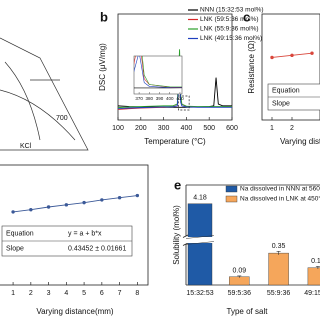 This screenshot has height=320, width=320. What do you see at coordinates (199, 293) in the screenshot?
I see `x-tick-label: 15:32:53` at bounding box center [199, 293].